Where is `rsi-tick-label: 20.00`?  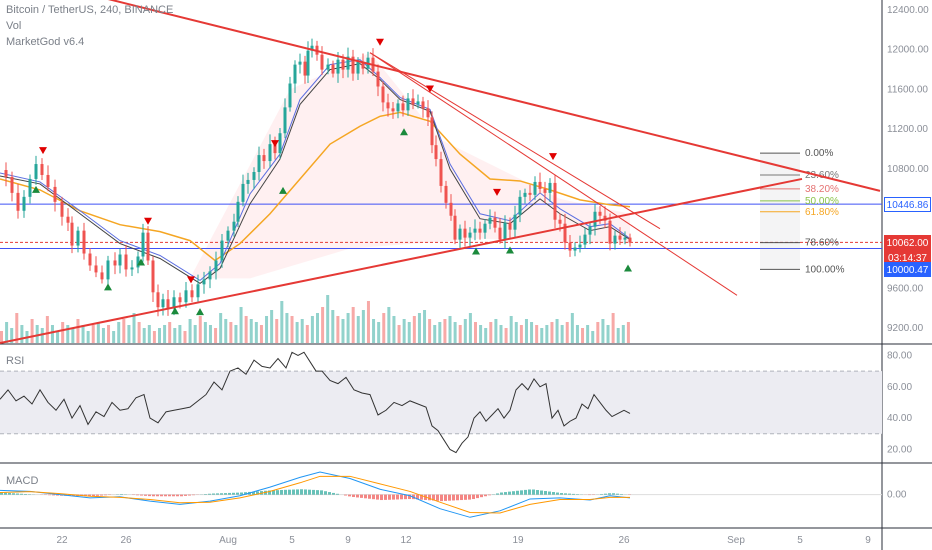 rsi-tick-label: 20.00 is located at coordinates (899, 449).